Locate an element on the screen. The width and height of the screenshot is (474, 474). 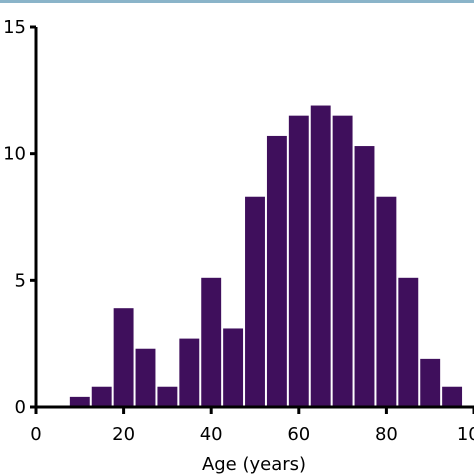
x-tick-label: 20 is located at coordinates (123, 434).